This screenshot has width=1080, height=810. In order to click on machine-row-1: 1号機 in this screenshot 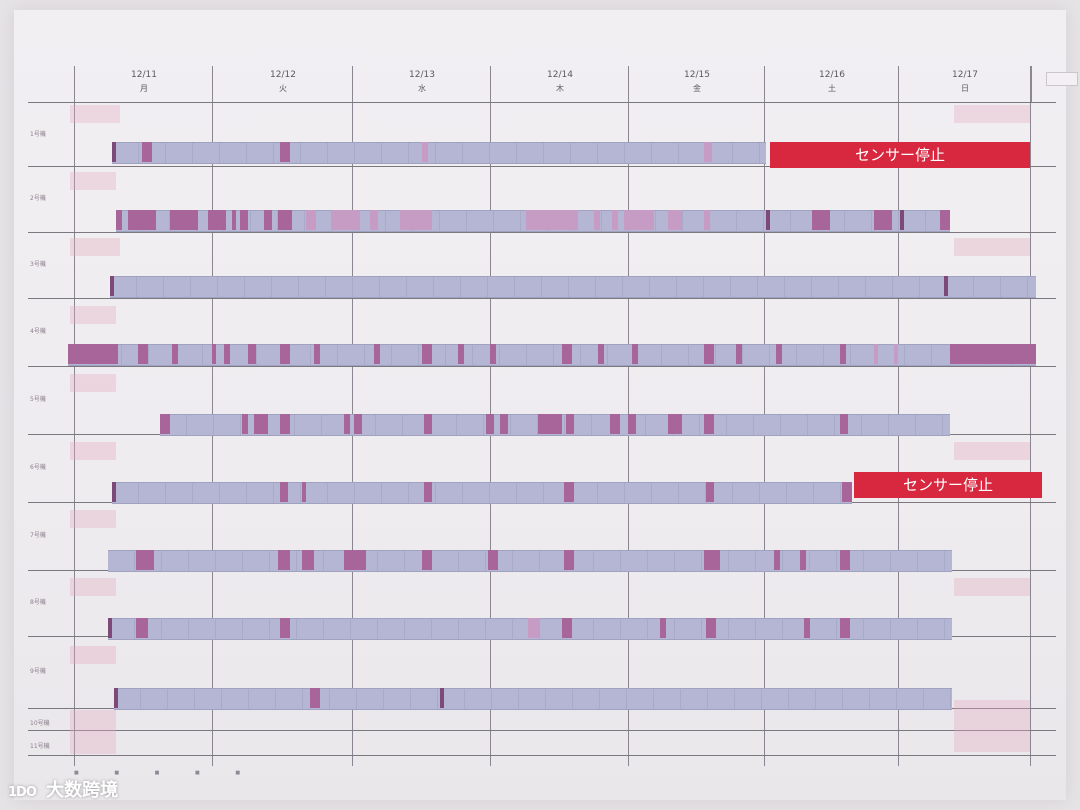, I will do `click(542, 134)`.